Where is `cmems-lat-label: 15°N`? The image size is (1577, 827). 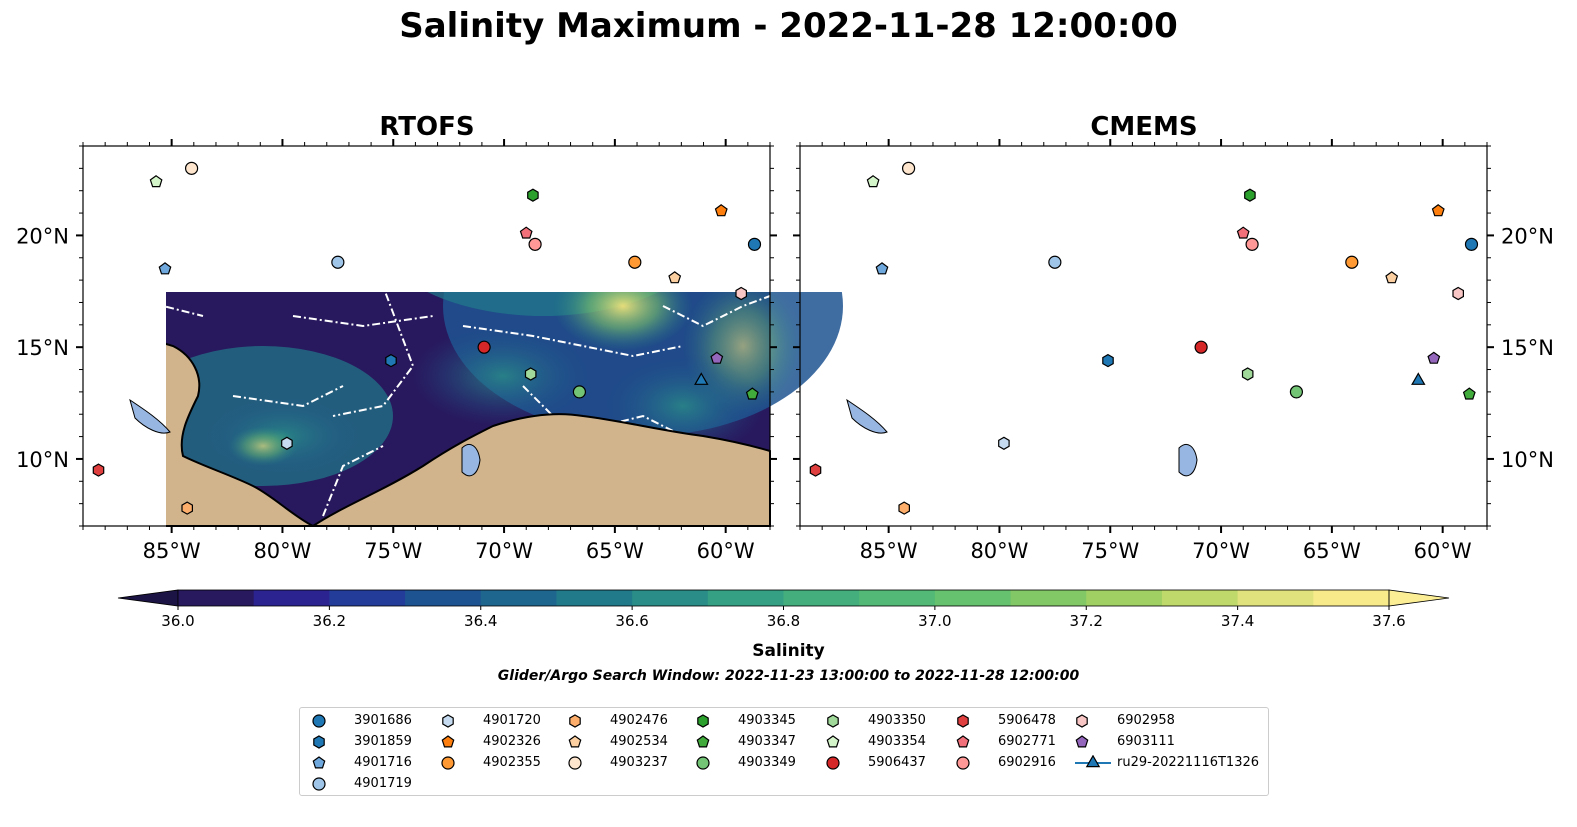 cmems-lat-label: 15°N is located at coordinates (1527, 348).